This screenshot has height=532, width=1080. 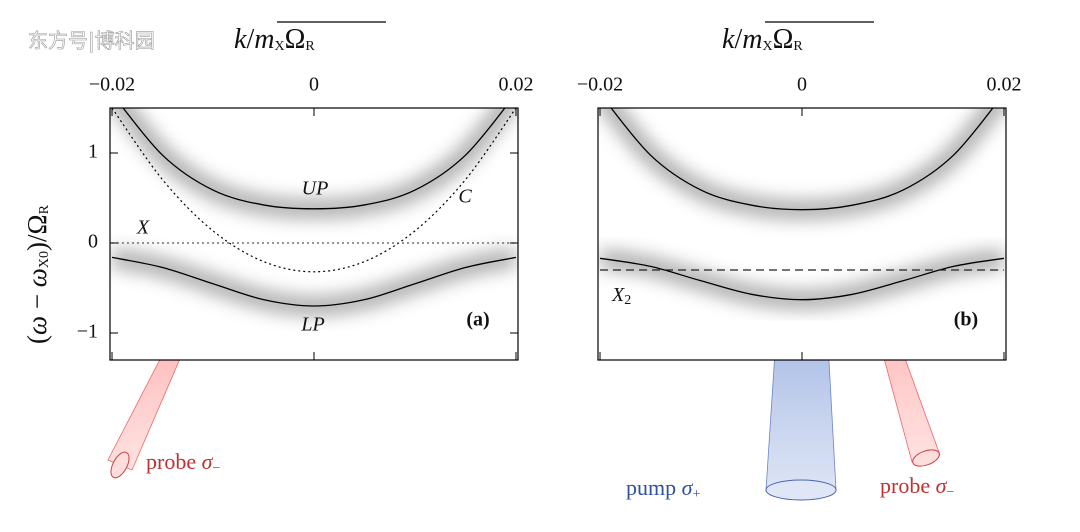 What do you see at coordinates (627, 300) in the screenshot?
I see `label-part: 2` at bounding box center [627, 300].